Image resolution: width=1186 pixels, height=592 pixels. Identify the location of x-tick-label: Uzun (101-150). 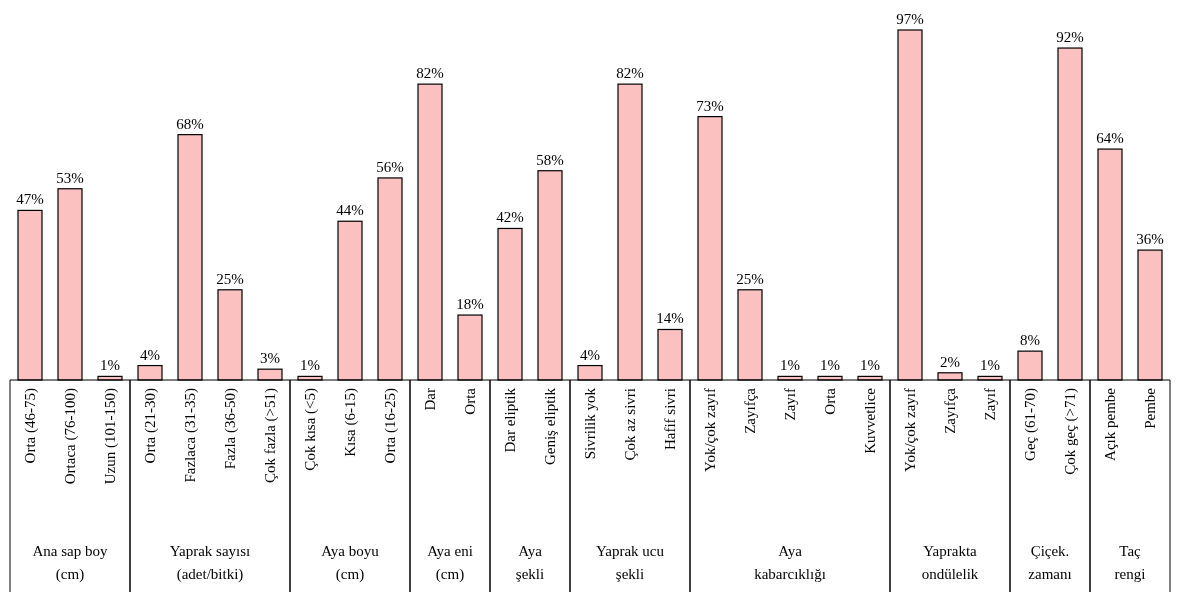
(110, 436).